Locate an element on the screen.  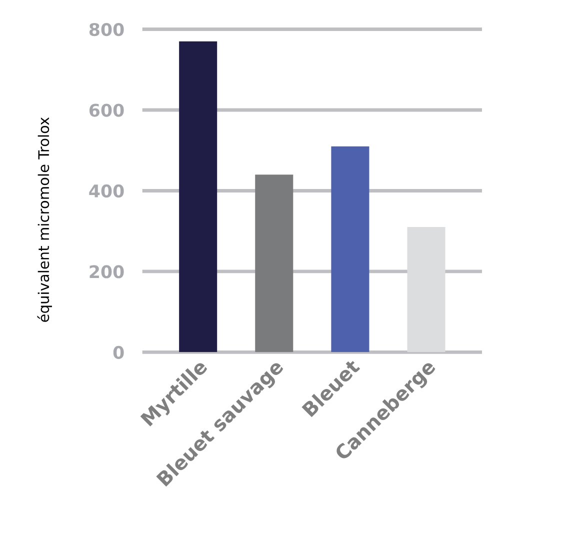
y-tick-label: 800 is located at coordinates (106, 29).